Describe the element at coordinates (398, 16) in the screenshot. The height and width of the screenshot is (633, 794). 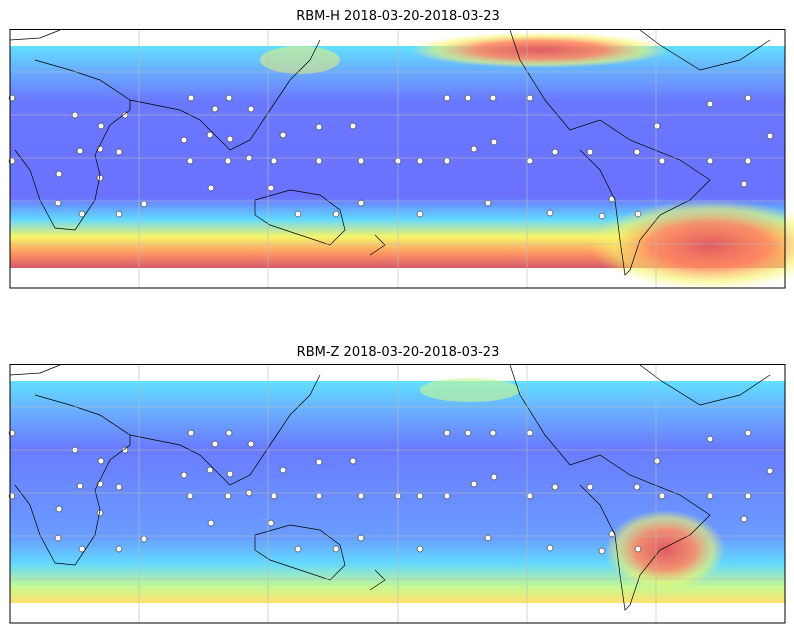
I see `map-title: RBM-H 2018-03-20-2018-03-23` at that location.